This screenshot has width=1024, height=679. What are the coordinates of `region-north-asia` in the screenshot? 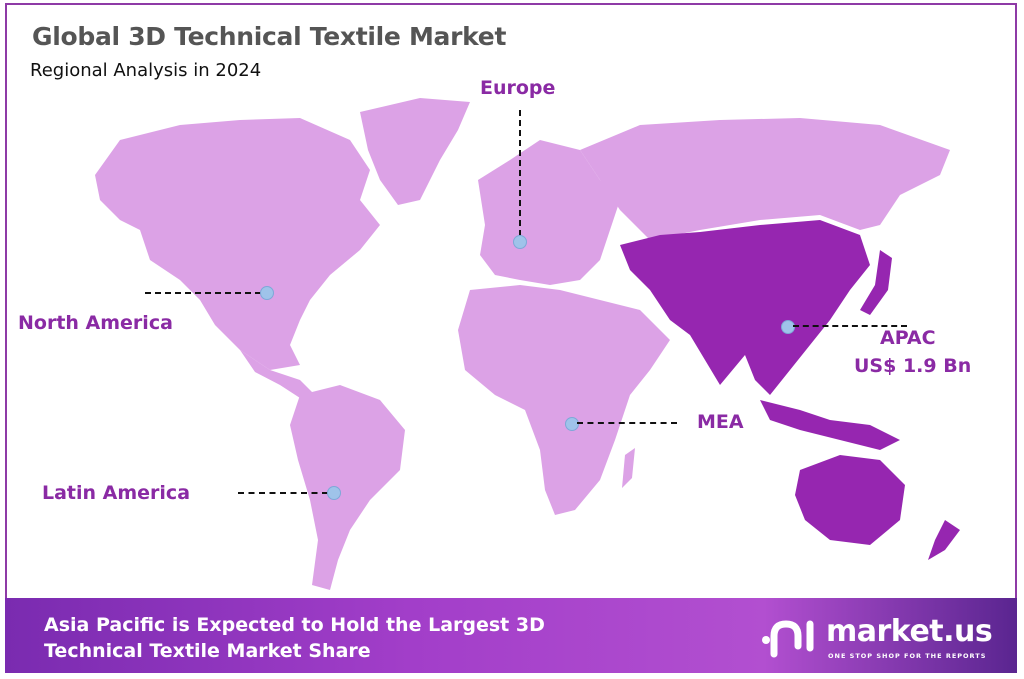 It's located at (765, 179).